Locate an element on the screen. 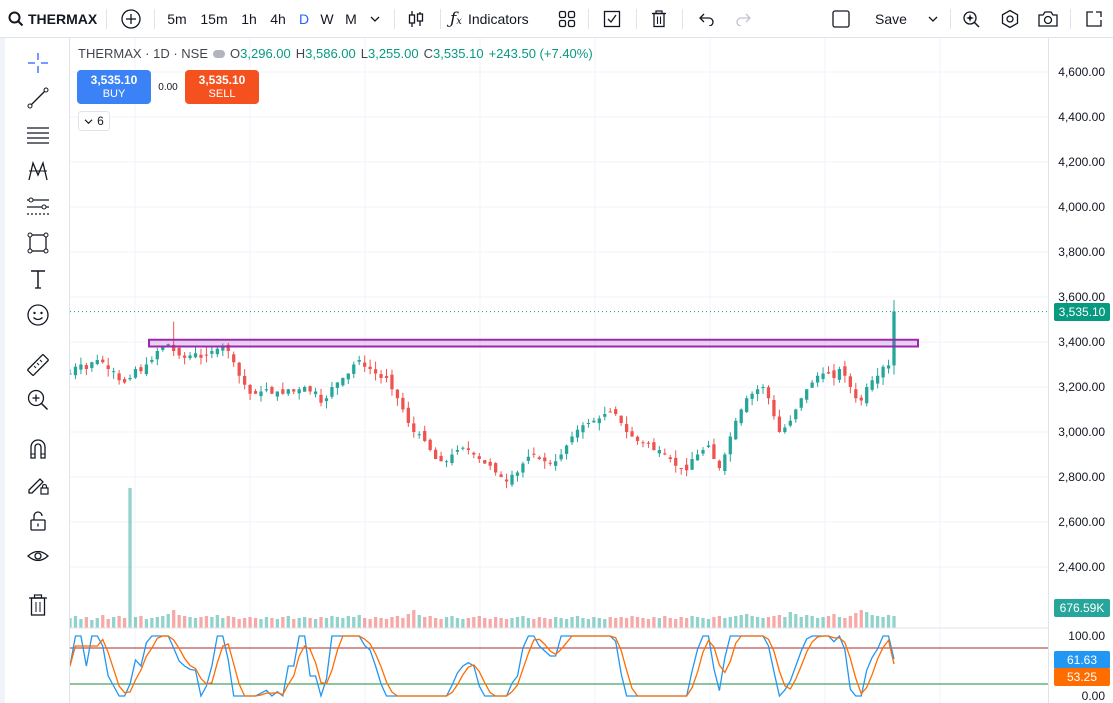 The width and height of the screenshot is (1113, 703). fib-tool is located at coordinates (38, 137).